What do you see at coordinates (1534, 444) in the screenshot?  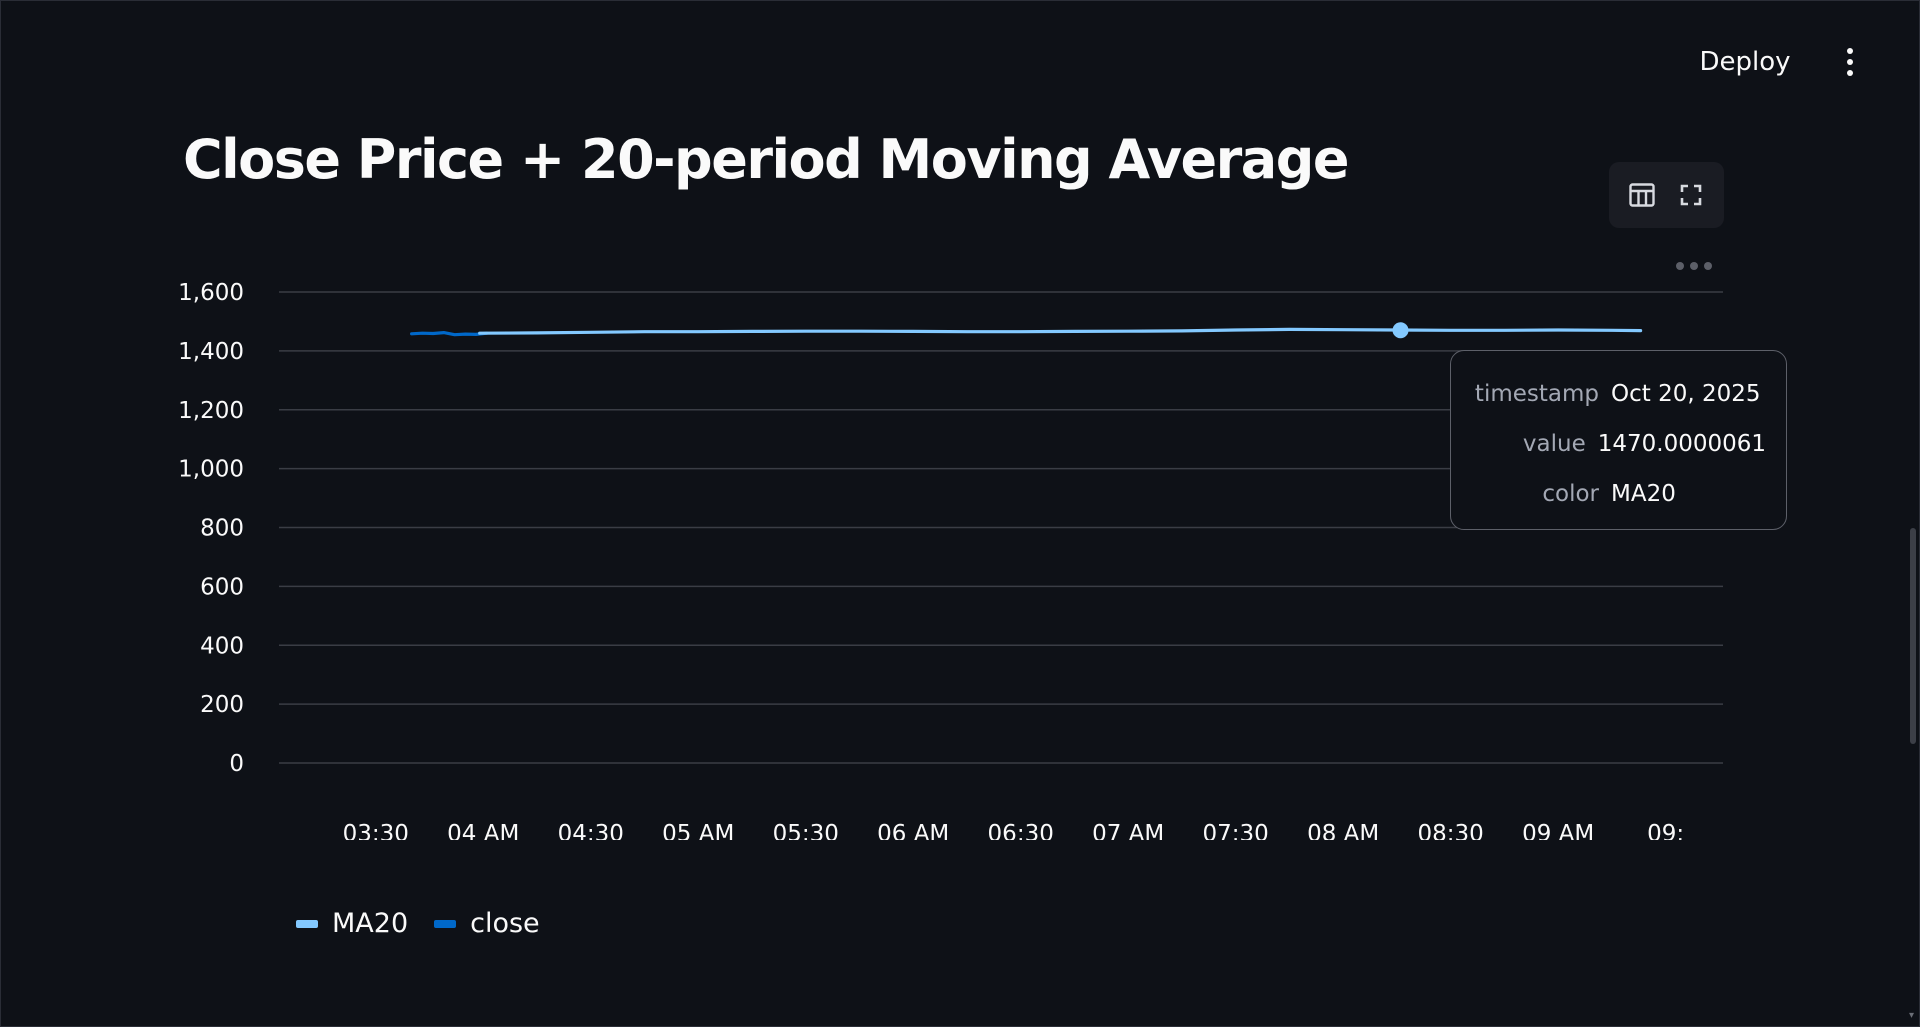 I see `tooltip-key: value` at bounding box center [1534, 444].